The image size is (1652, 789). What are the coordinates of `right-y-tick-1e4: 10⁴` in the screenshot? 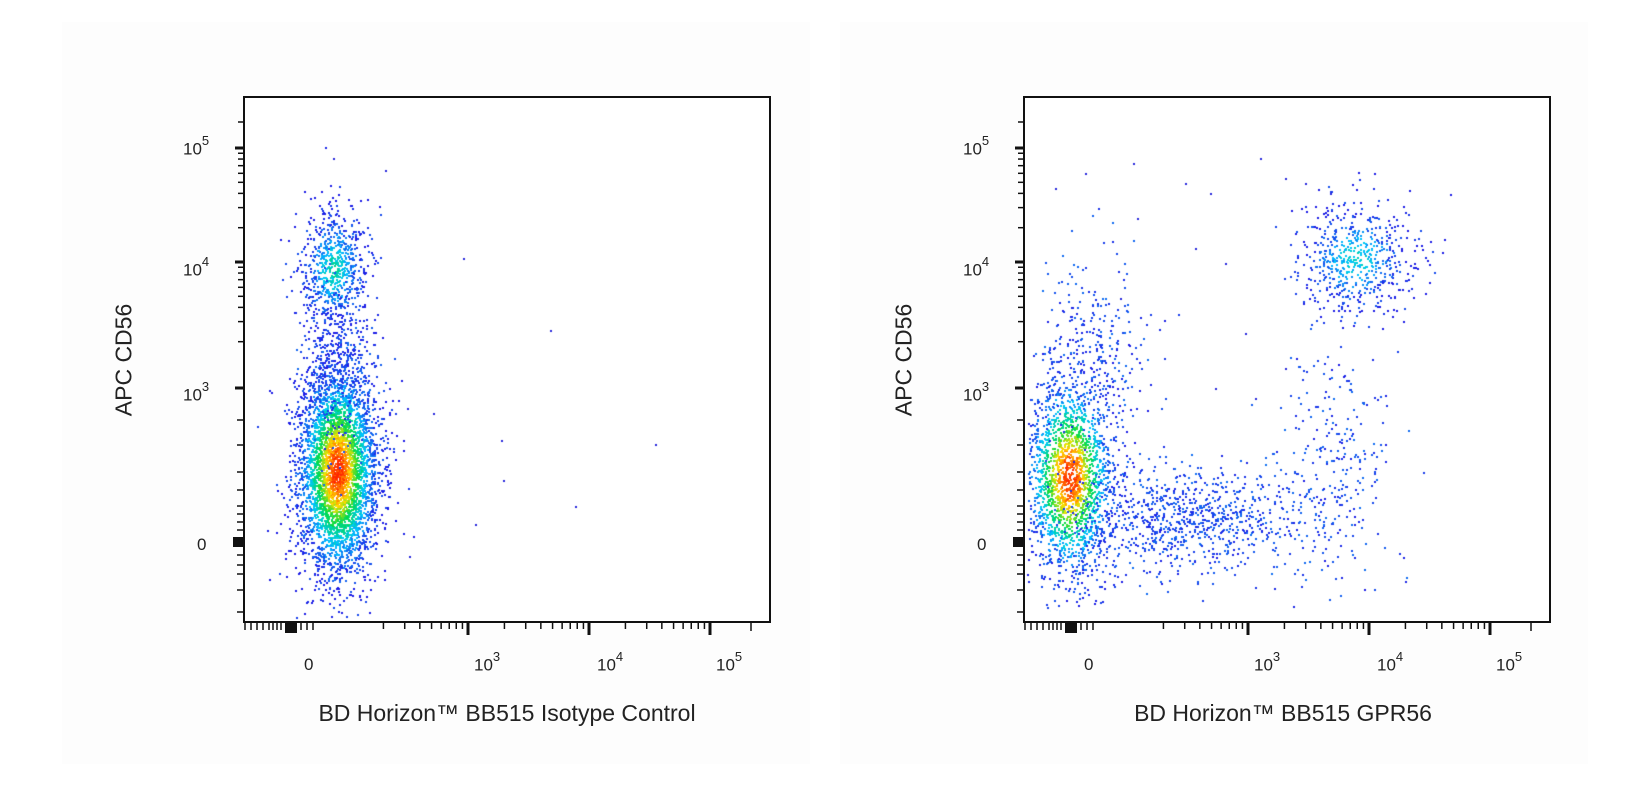 It's located at (976, 267).